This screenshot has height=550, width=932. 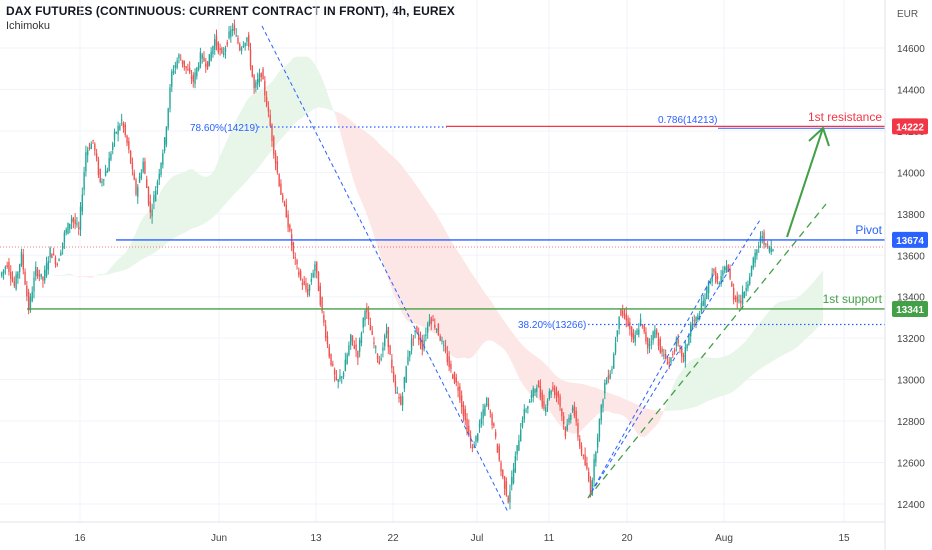 What do you see at coordinates (907, 14) in the screenshot?
I see `currency-label: EUR` at bounding box center [907, 14].